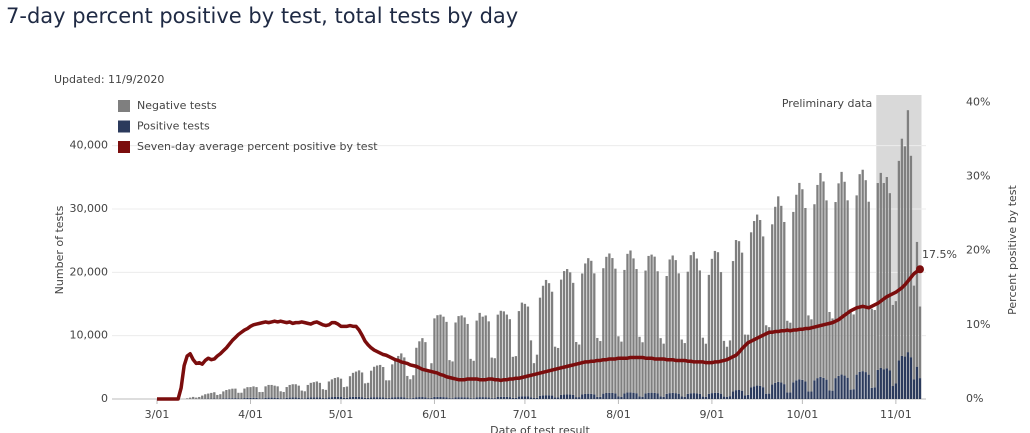 This screenshot has height=433, width=1030. Describe the element at coordinates (978, 324) in the screenshot. I see `y2-tick-label: 10%` at that location.